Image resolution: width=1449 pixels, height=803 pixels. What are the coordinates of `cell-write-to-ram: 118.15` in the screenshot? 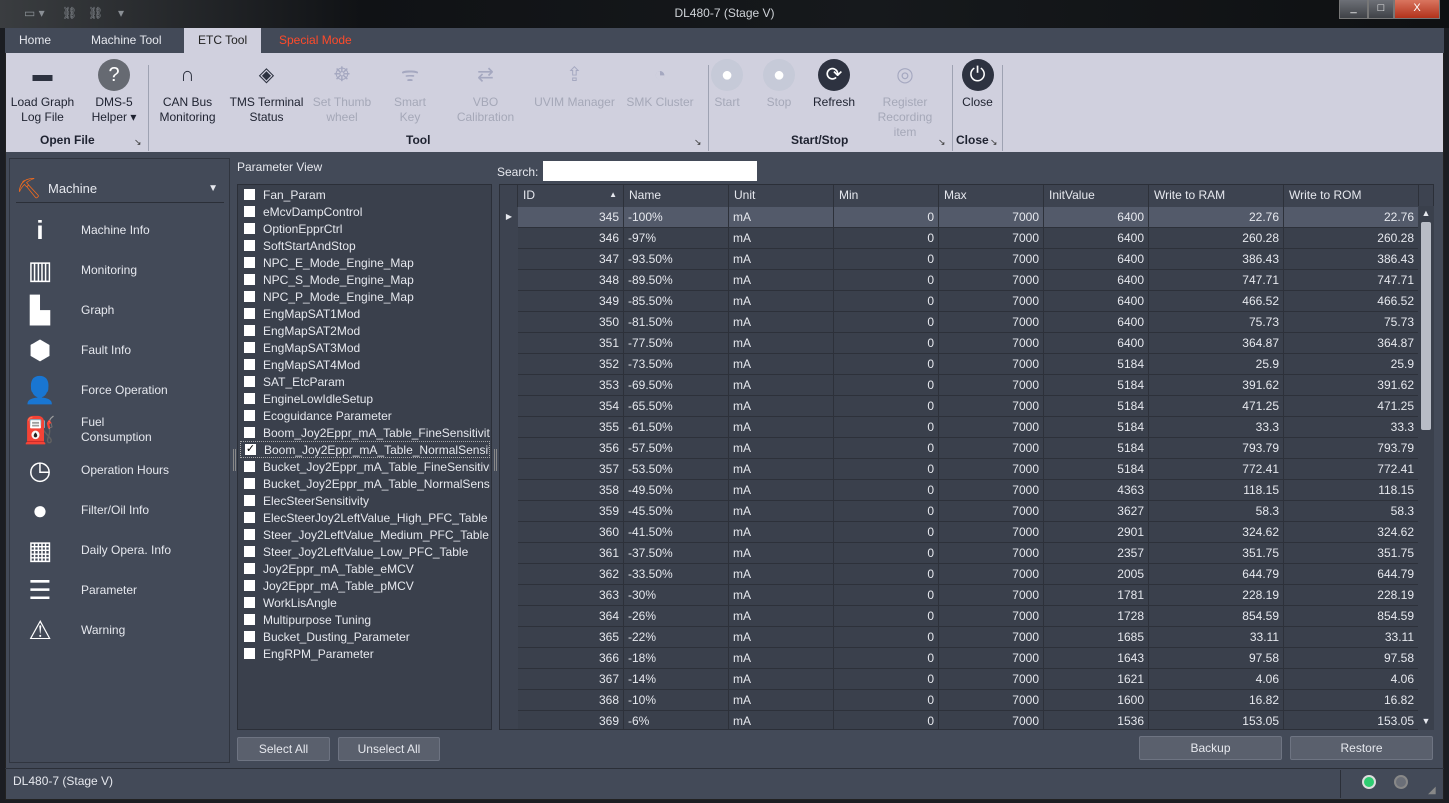 It's located at (1216, 490).